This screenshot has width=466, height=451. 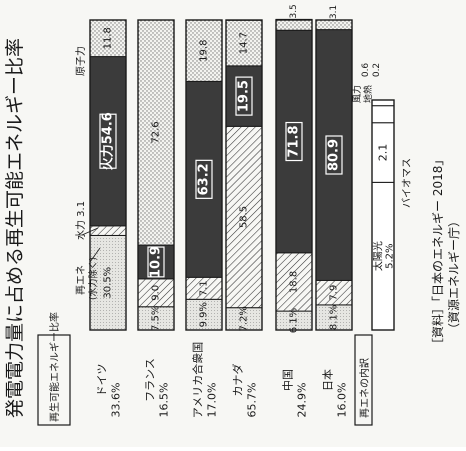 I want to click on bar-label-re-ex-hydro: 9.9%, so click(x=204, y=314).